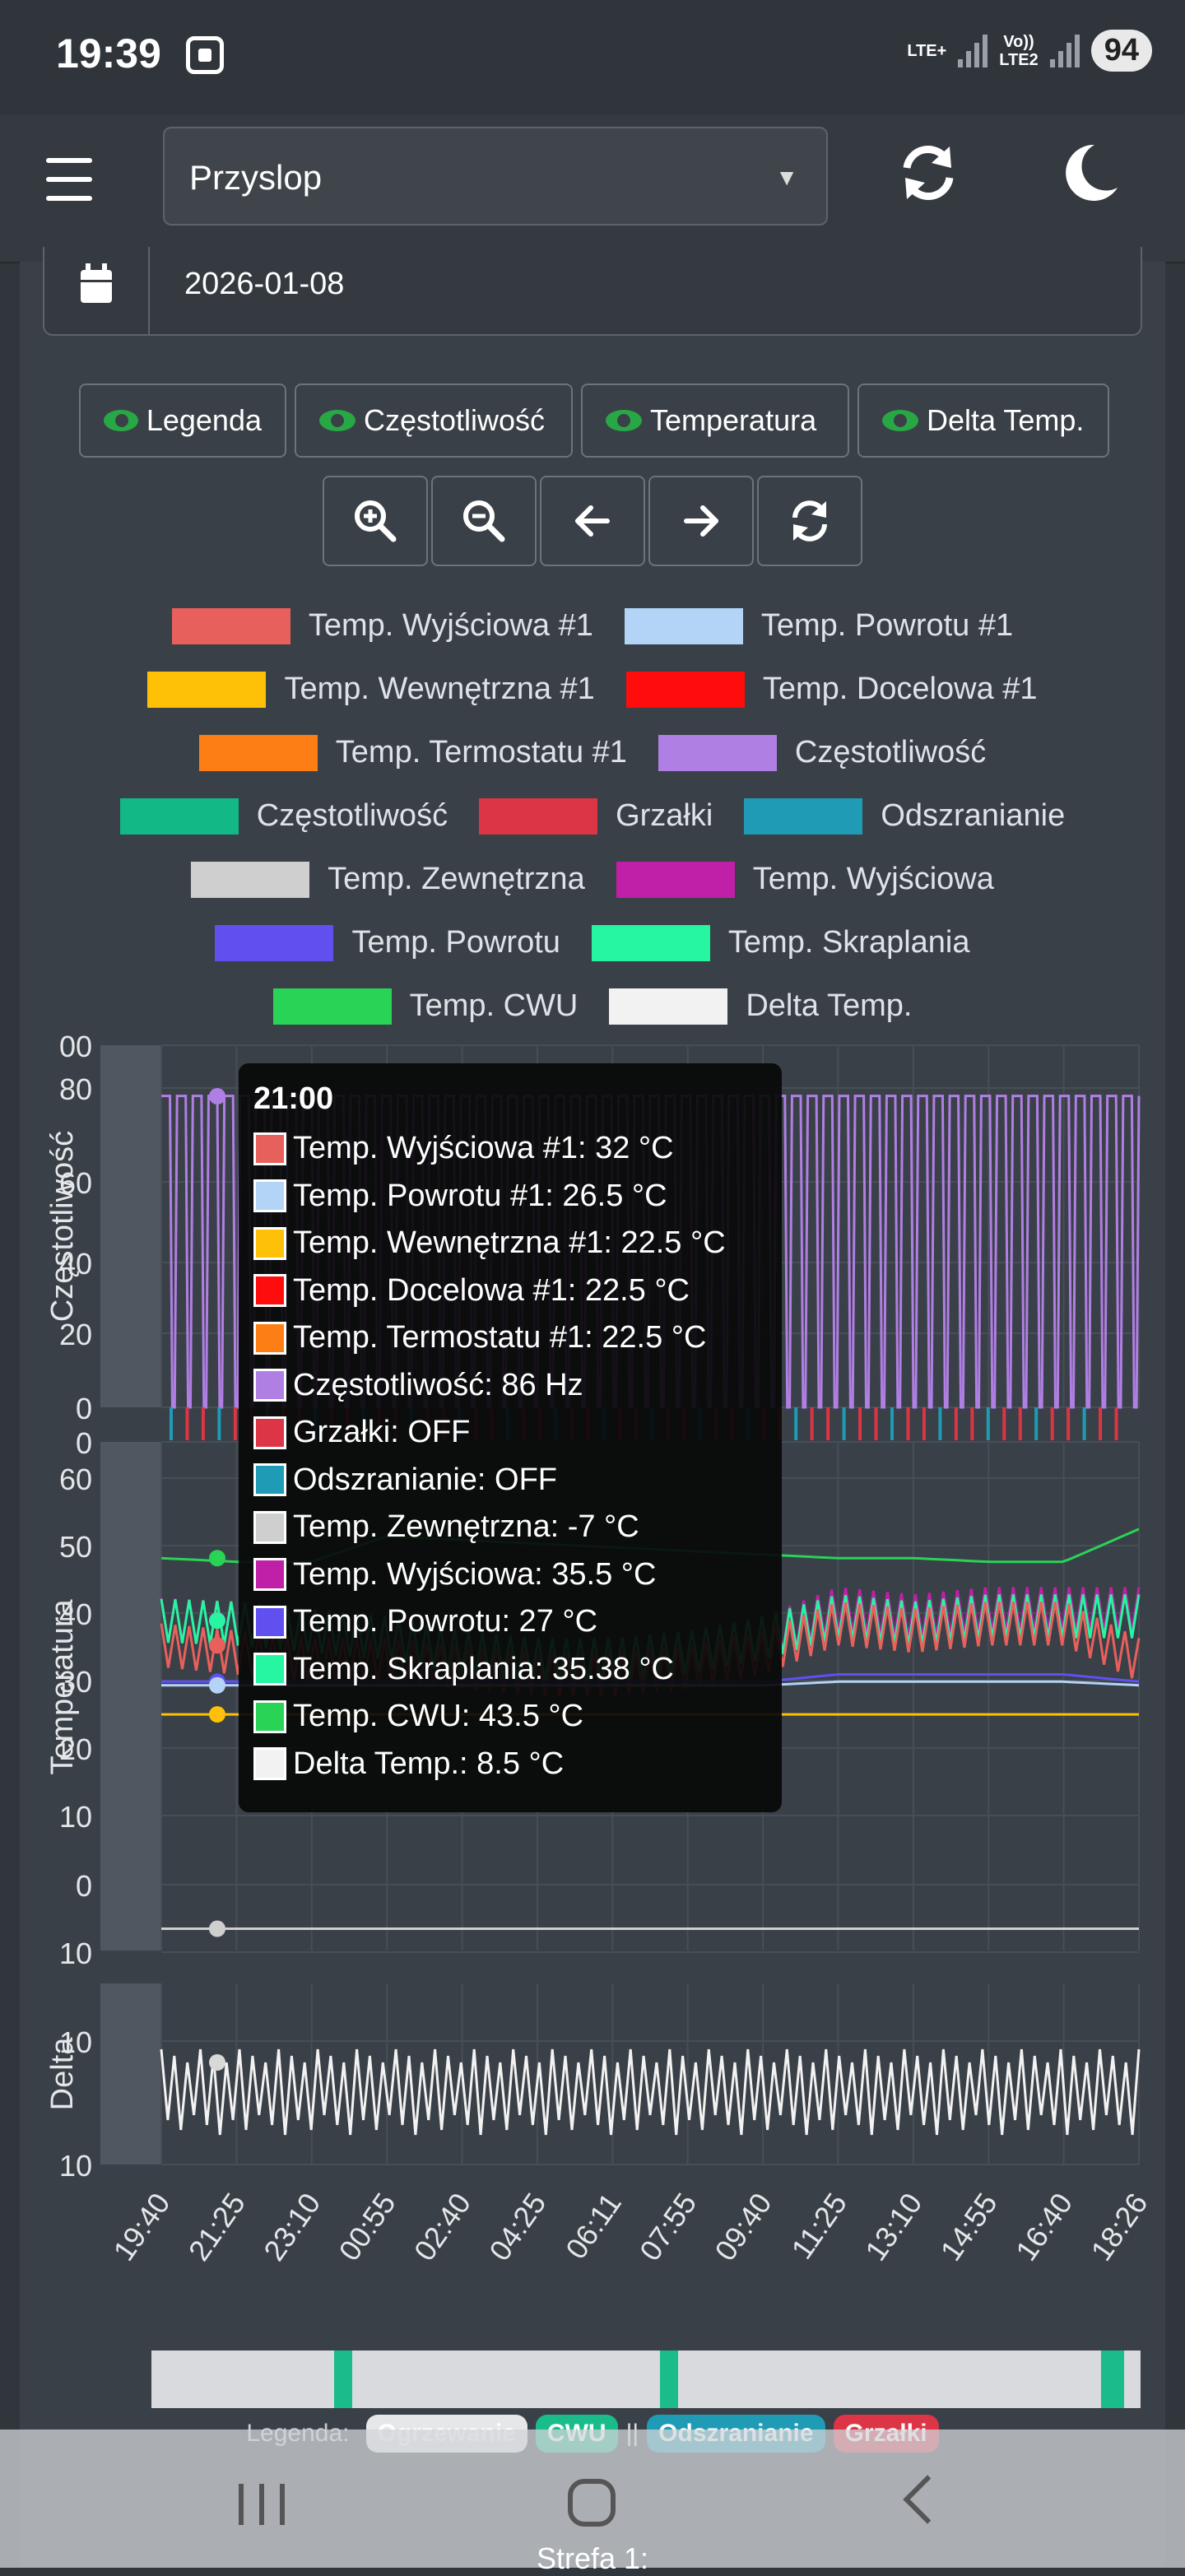 Image resolution: width=1185 pixels, height=2576 pixels. I want to click on toggle-label: Delta Temp., so click(1006, 420).